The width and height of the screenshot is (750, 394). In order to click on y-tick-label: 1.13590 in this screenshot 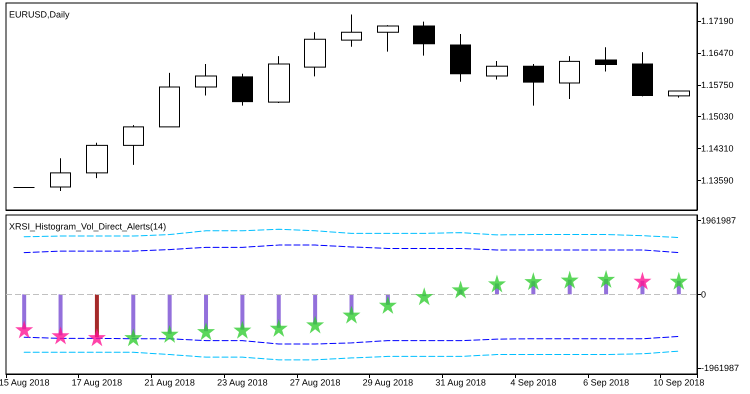, I will do `click(717, 180)`.